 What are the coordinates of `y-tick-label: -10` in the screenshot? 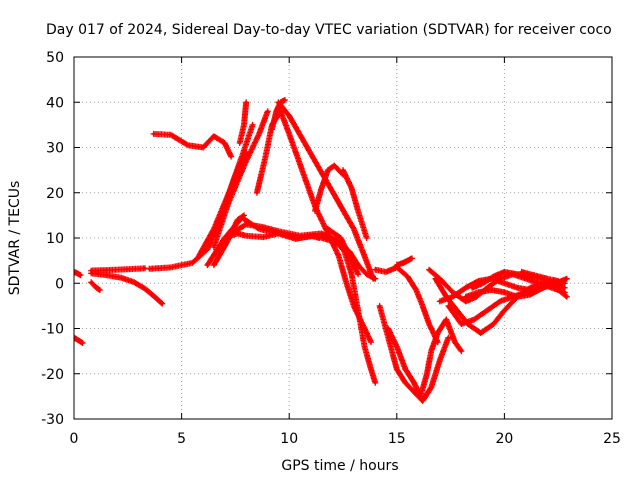 It's located at (52, 330).